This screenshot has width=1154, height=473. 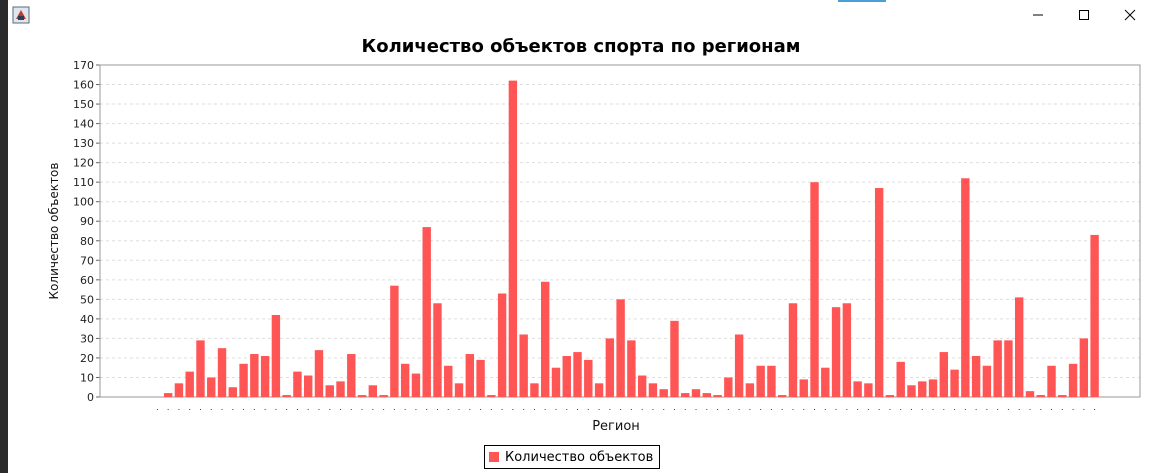 What do you see at coordinates (579, 457) in the screenshot?
I see `legend-label: Количество объектов` at bounding box center [579, 457].